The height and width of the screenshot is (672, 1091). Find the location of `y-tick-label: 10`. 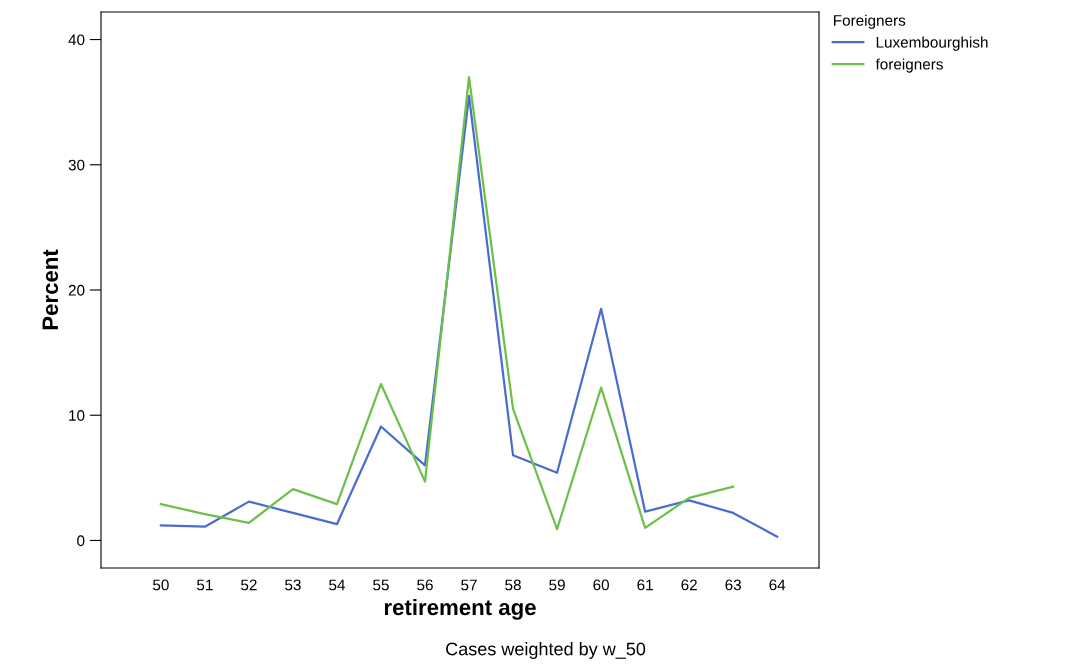

y-tick-label: 10 is located at coordinates (77, 415).